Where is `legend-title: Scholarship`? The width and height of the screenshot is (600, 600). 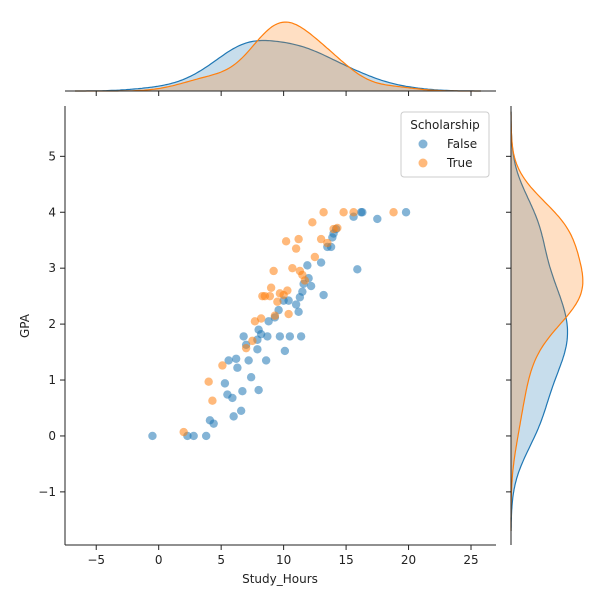
legend-title: Scholarship is located at coordinates (445, 125).